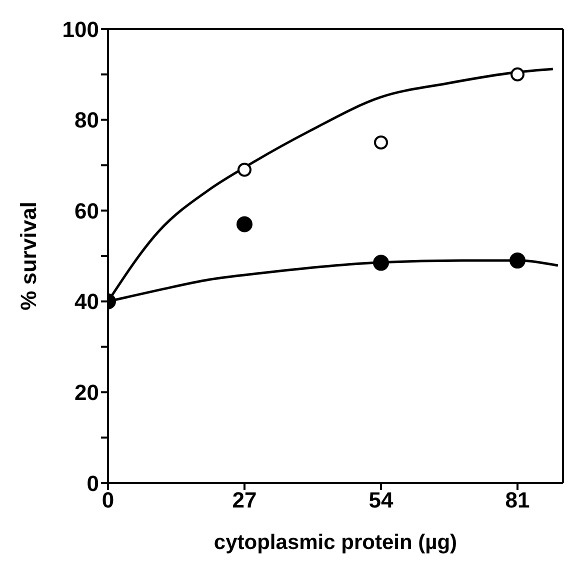 This screenshot has width=574, height=577. I want to click on y-tick-label: 40, so click(86, 301).